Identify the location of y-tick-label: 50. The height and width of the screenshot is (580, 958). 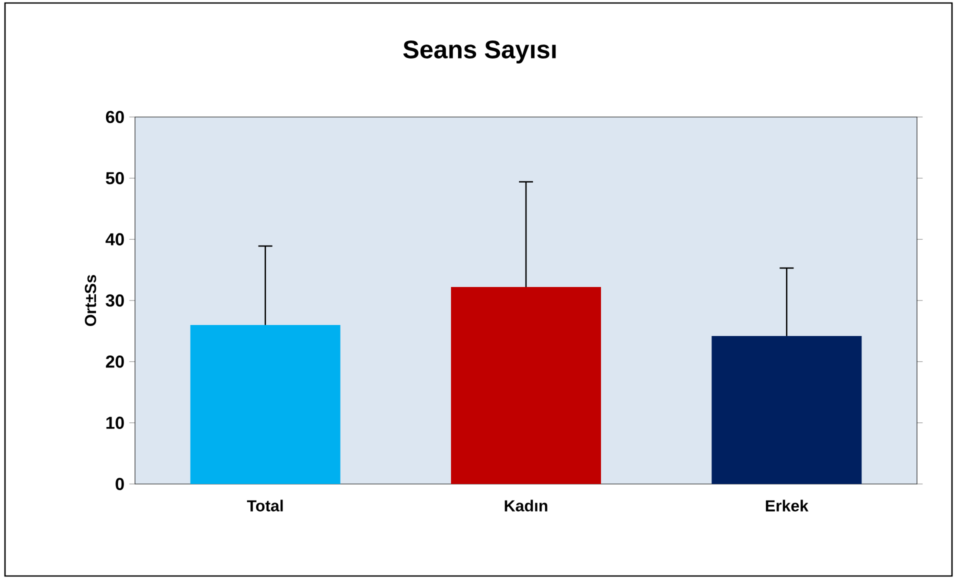
(115, 178).